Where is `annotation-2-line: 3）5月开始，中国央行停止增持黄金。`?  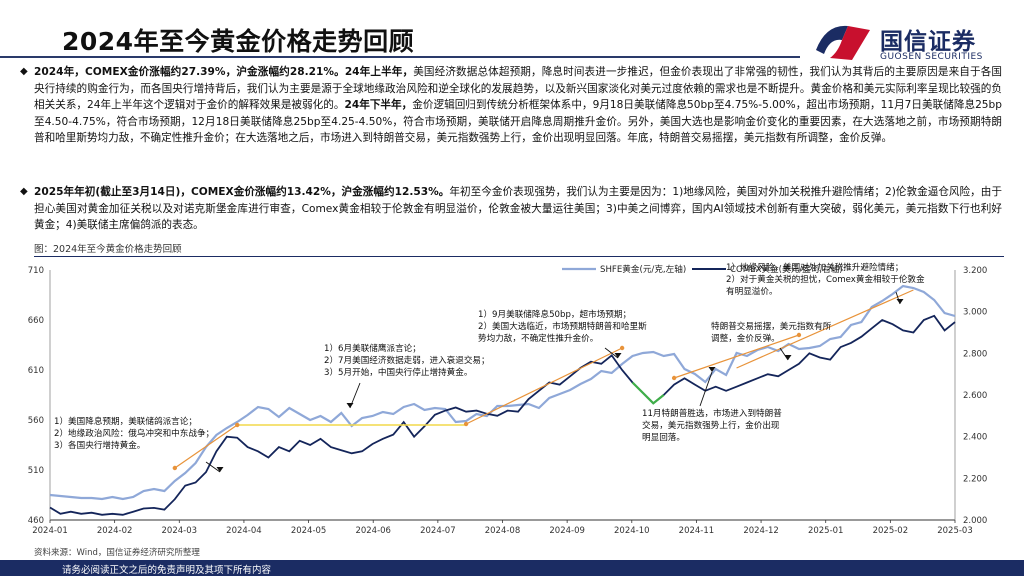
annotation-2-line: 3）5月开始，中国央行停止增持黄金。 is located at coordinates (398, 372).